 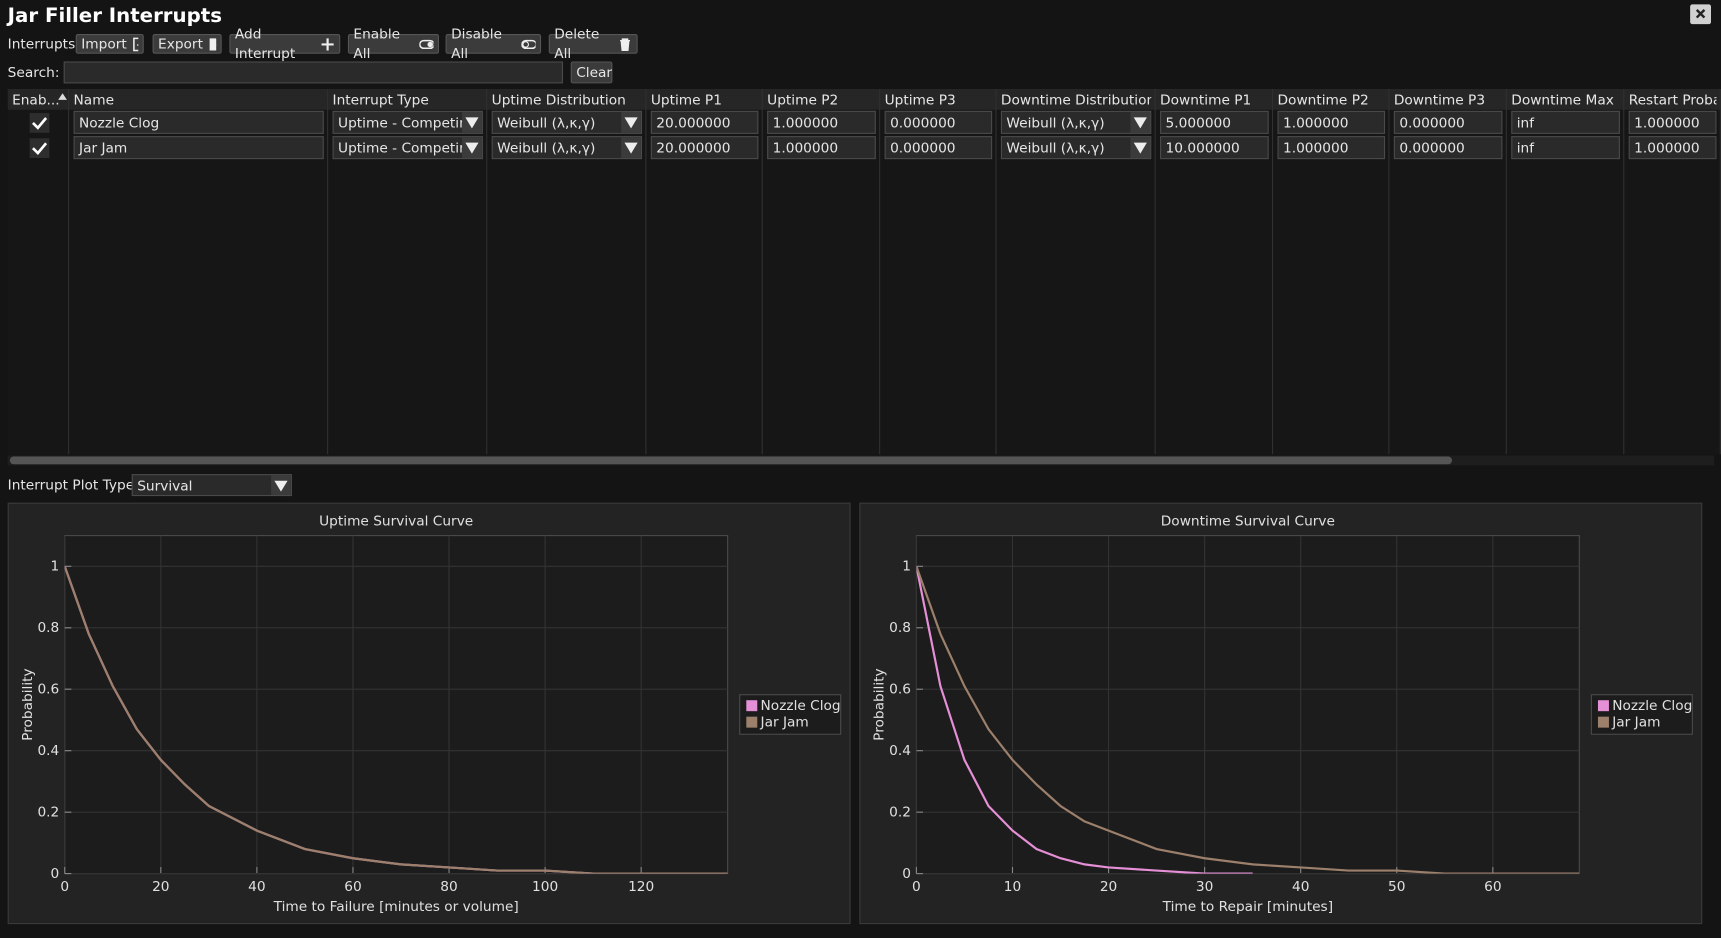 I want to click on table-field: 10.000000, so click(x=1214, y=147).